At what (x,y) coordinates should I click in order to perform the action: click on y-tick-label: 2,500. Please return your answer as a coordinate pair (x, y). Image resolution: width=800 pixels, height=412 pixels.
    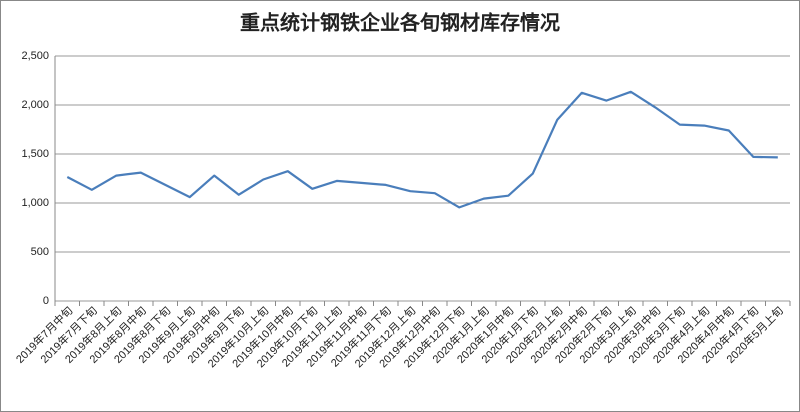
    Looking at the image, I should click on (35, 56).